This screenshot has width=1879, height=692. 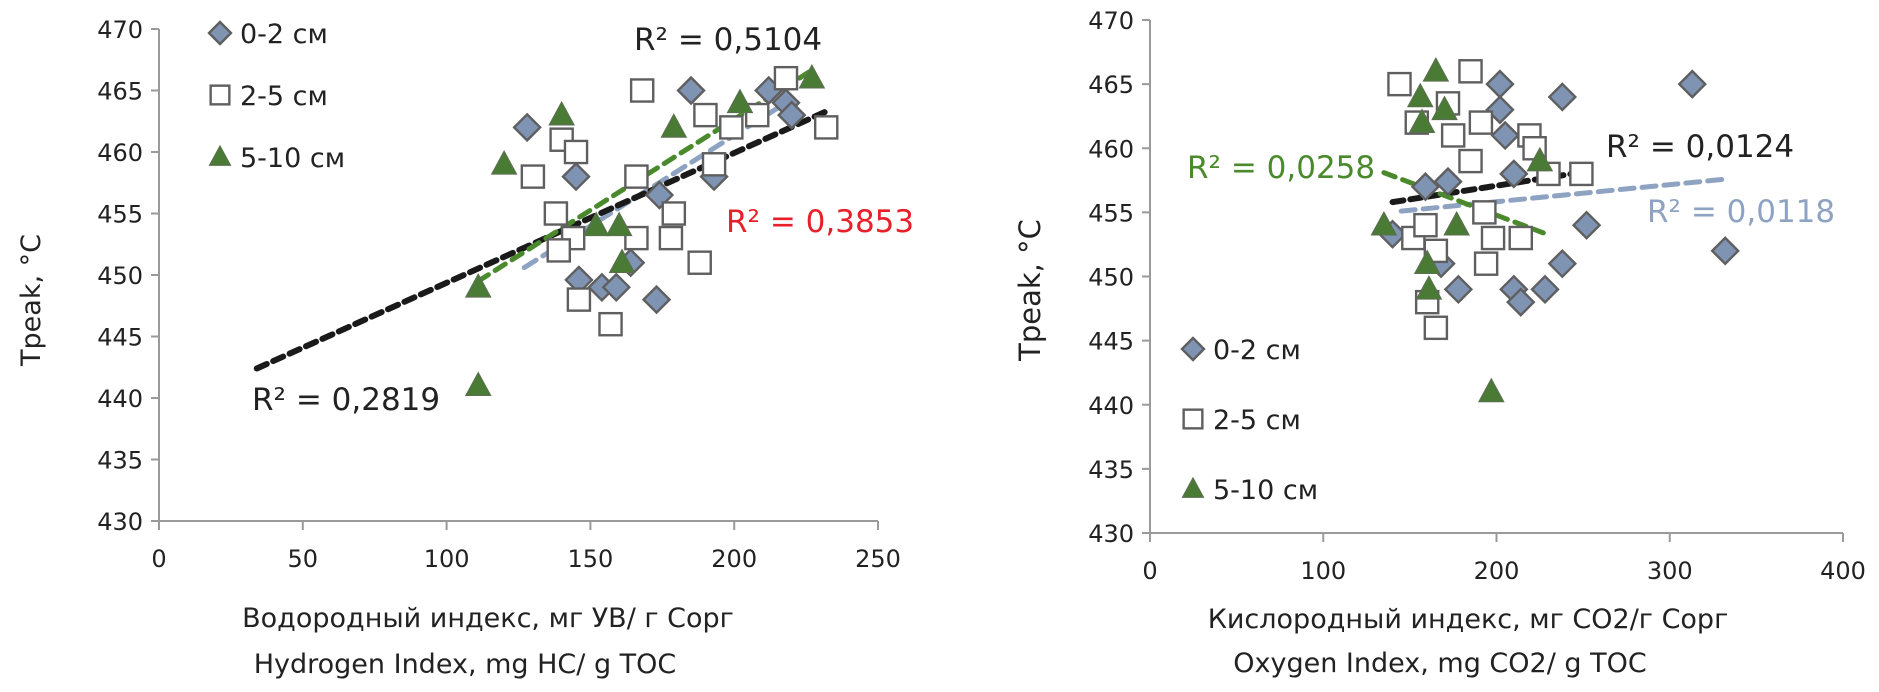 I want to click on x-axis-title-en: Oxygen Index, mg CO2/ g TOC, so click(x=1439, y=663).